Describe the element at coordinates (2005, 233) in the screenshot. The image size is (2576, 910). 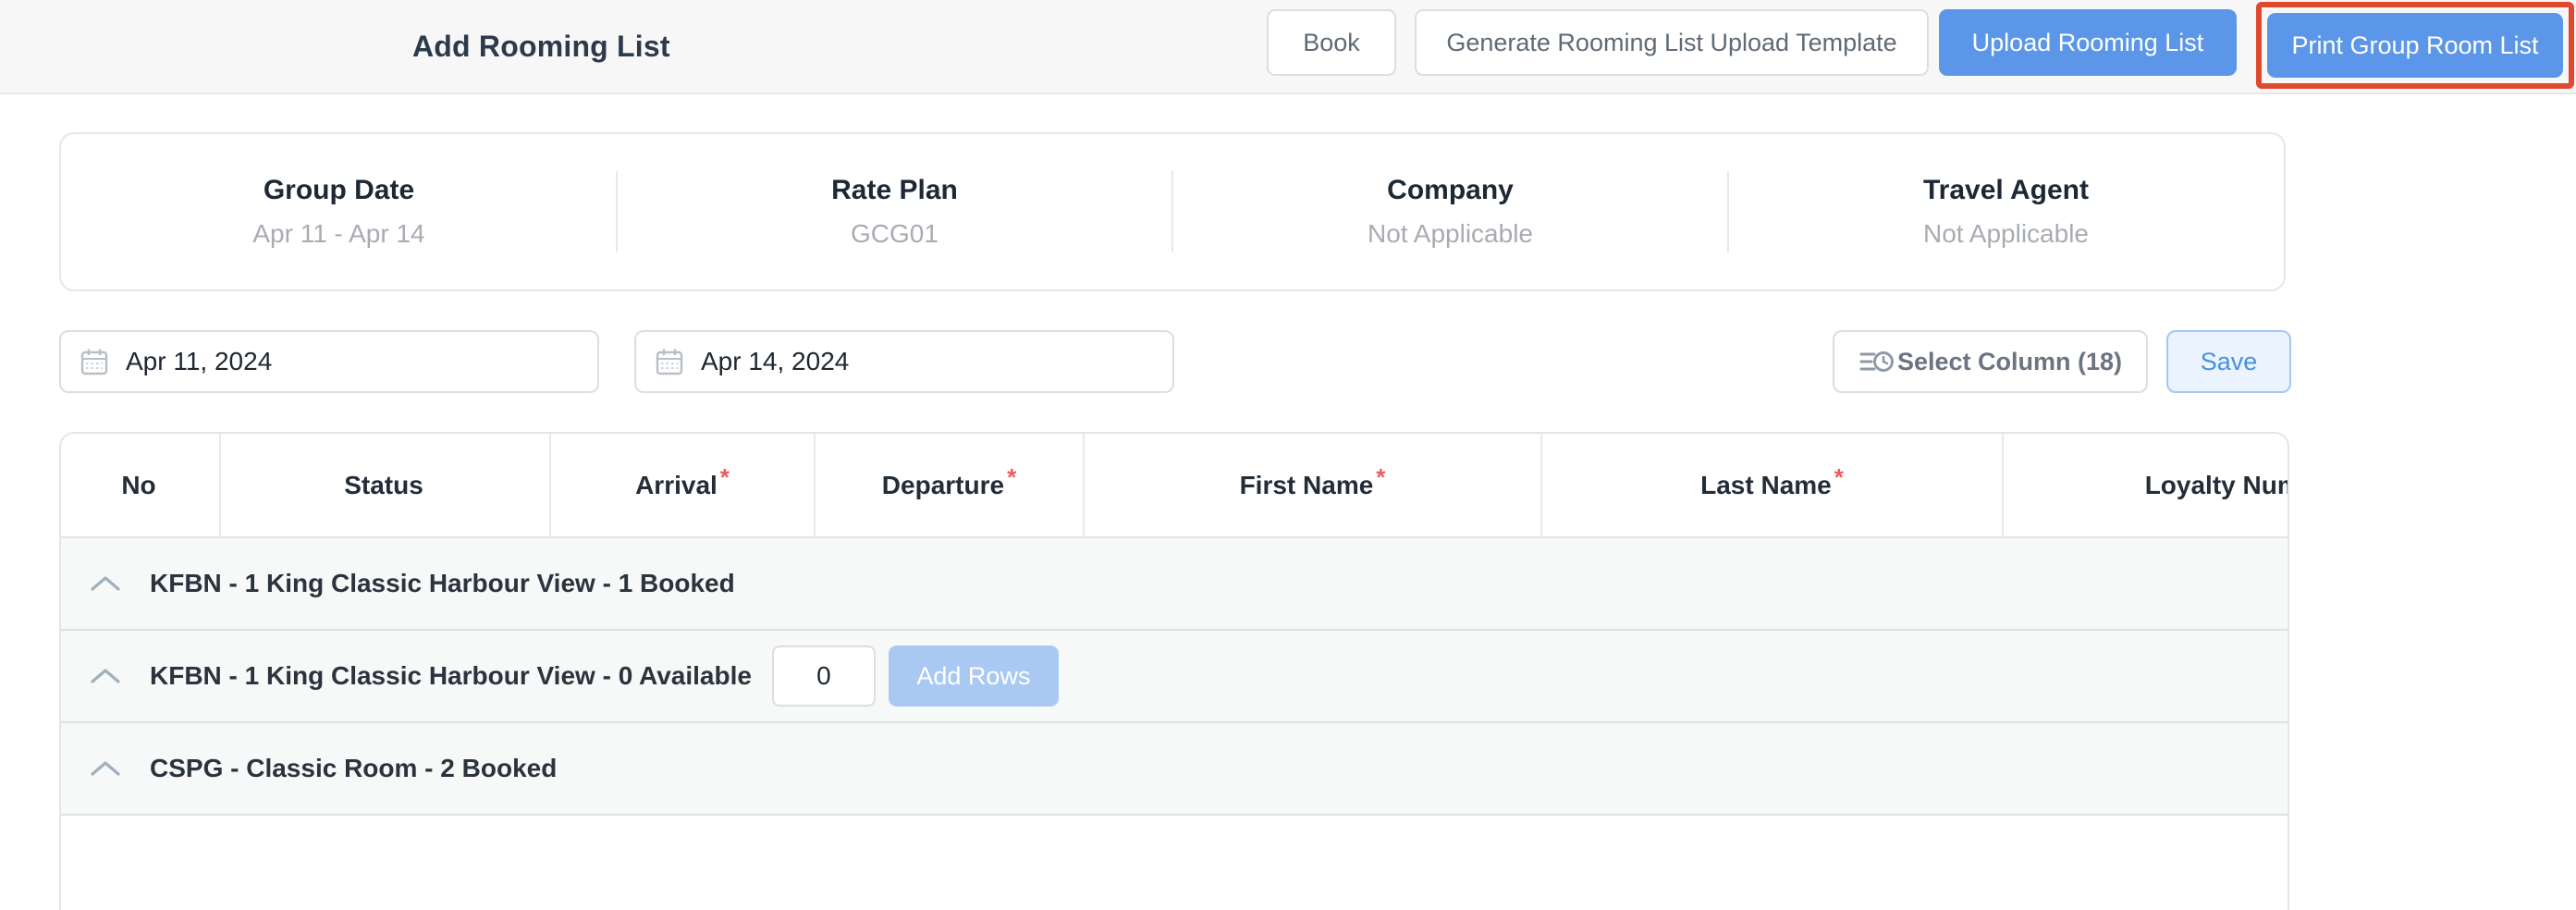
I see `travel-agent-value: Not Applicable` at that location.